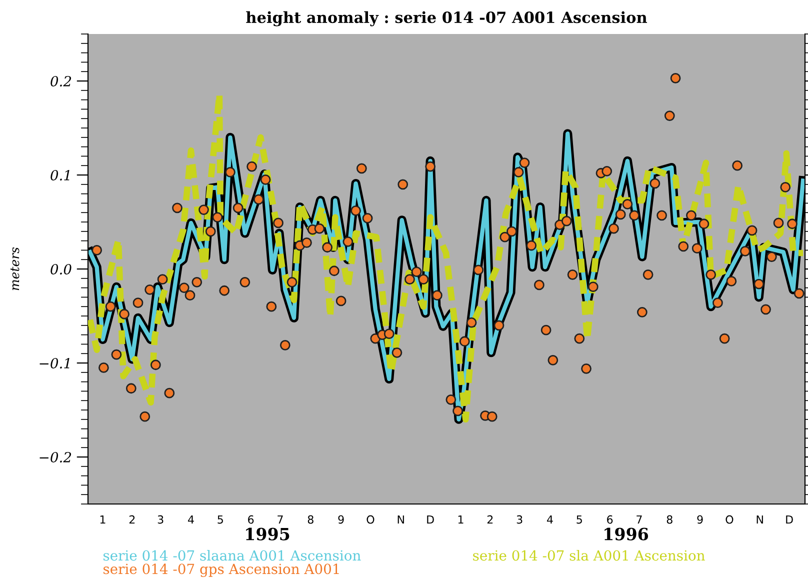  What do you see at coordinates (61, 269) in the screenshot?
I see `y-tick-label: 0.0` at bounding box center [61, 269].